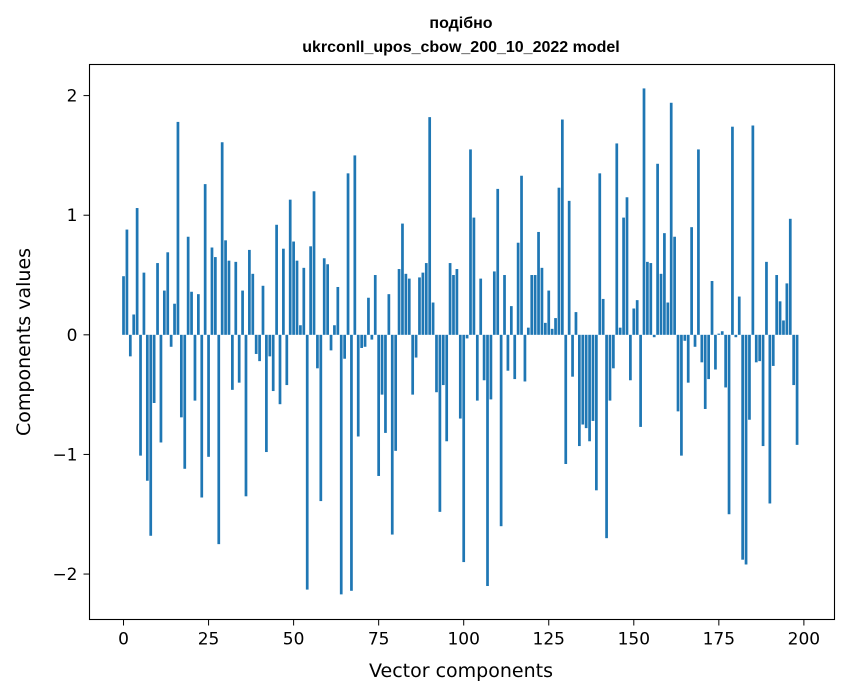 The image size is (847, 696). Describe the element at coordinates (72, 97) in the screenshot. I see `y-tick-label: 2` at that location.